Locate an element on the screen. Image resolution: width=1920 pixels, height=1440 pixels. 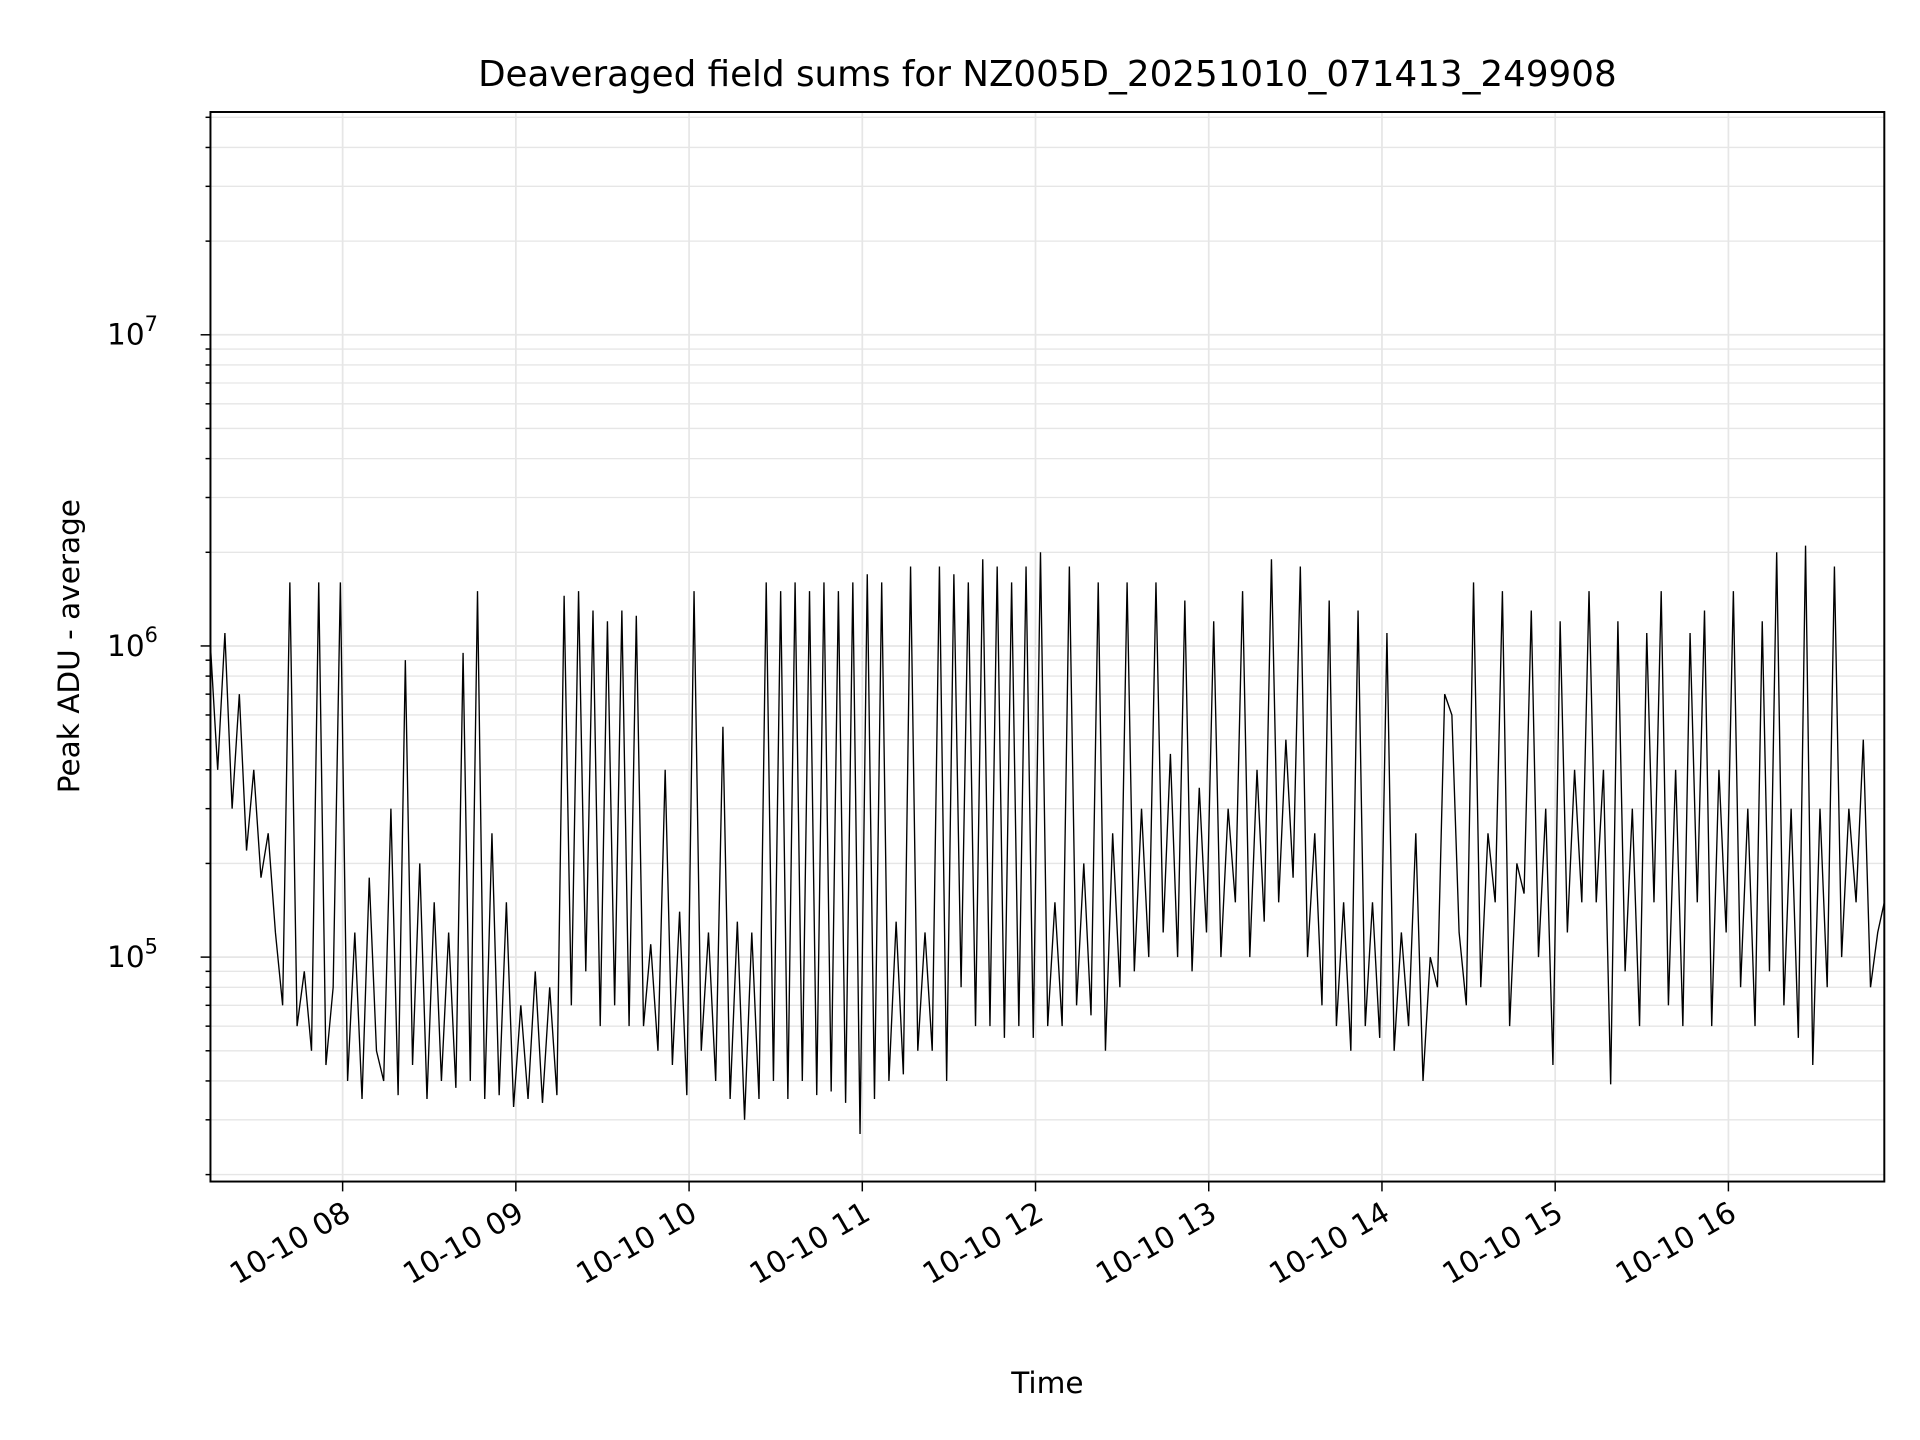
x-tick-label: 10-10 09 is located at coordinates (463, 1243).